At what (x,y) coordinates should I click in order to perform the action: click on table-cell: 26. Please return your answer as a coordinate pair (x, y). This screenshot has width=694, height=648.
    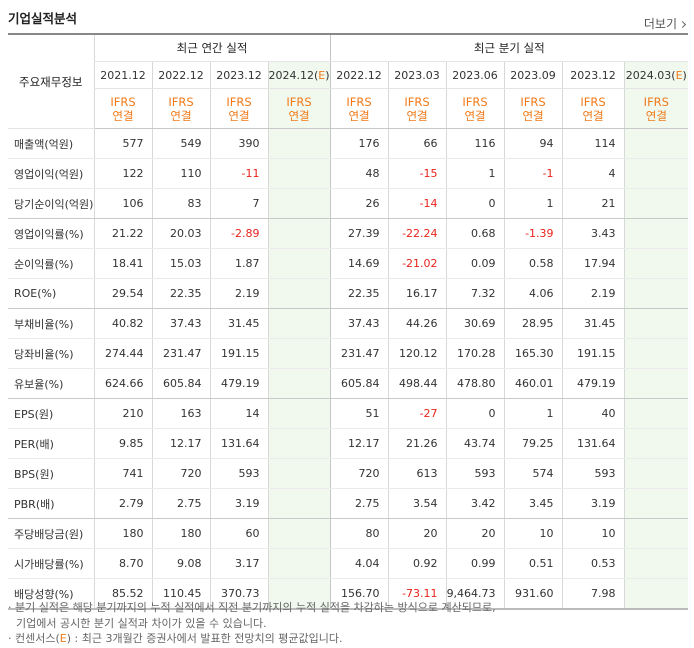
    Looking at the image, I should click on (359, 203).